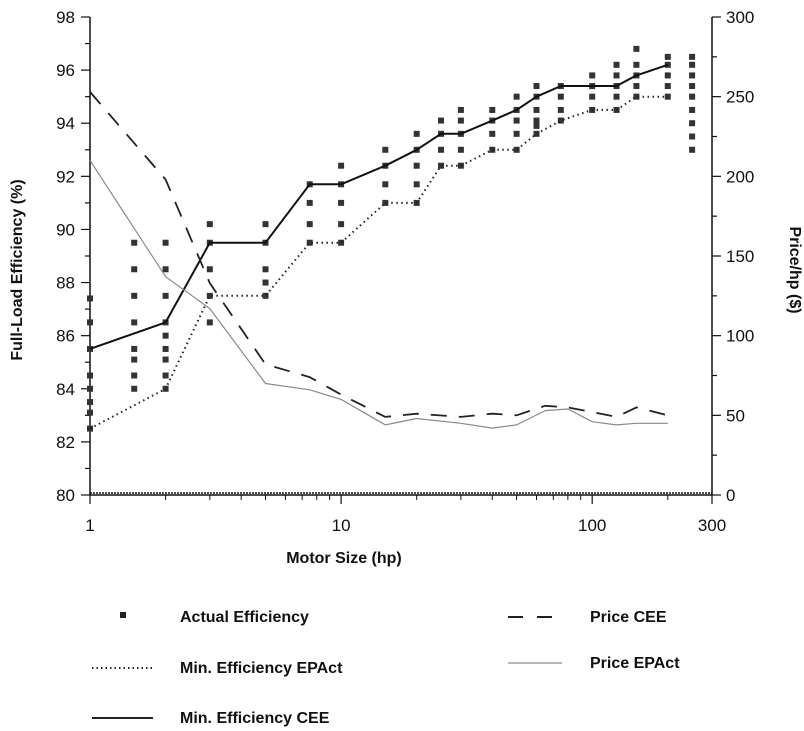 The width and height of the screenshot is (804, 731). I want to click on legend-label-price-epact: Price EPAct, so click(635, 663).